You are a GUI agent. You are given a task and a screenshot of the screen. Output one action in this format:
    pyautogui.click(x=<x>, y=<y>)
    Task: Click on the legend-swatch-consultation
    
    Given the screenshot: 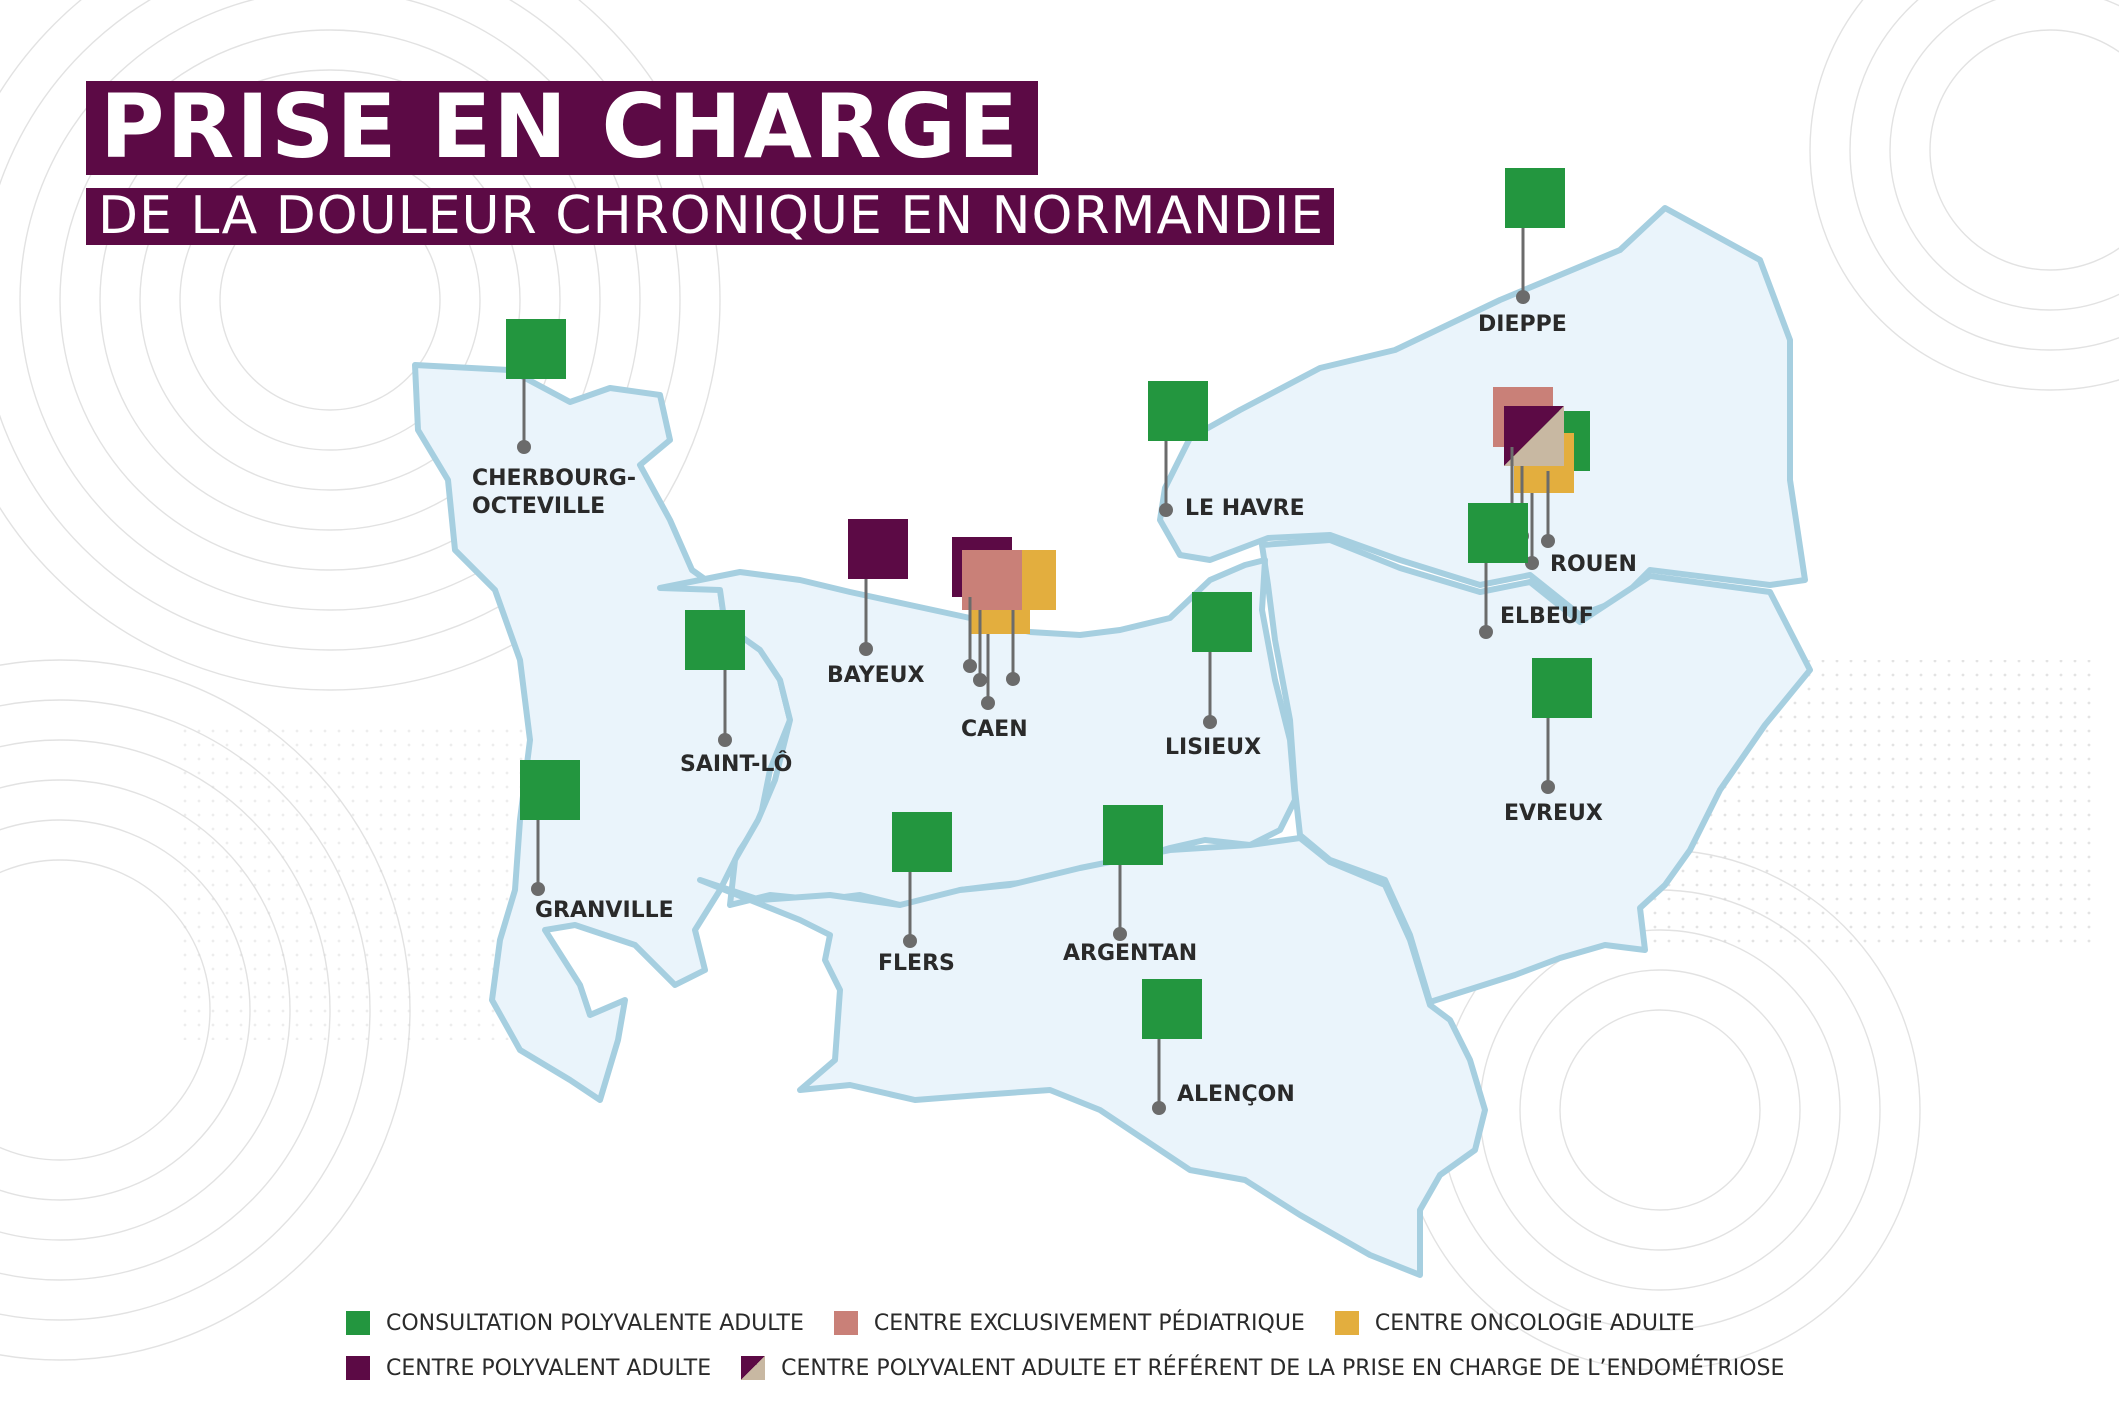 What is the action you would take?
    pyautogui.click(x=358, y=1323)
    